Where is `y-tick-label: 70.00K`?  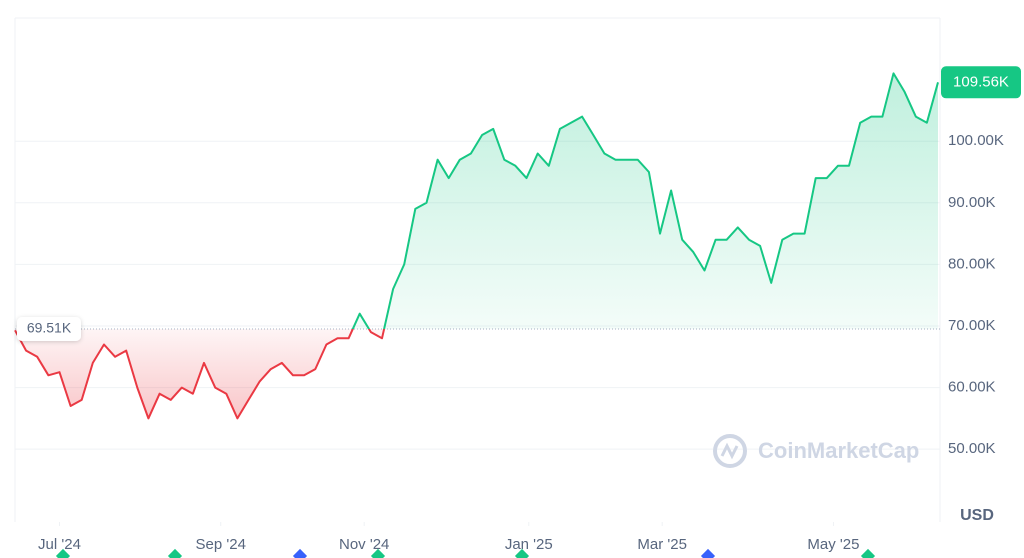 y-tick-label: 70.00K is located at coordinates (972, 325).